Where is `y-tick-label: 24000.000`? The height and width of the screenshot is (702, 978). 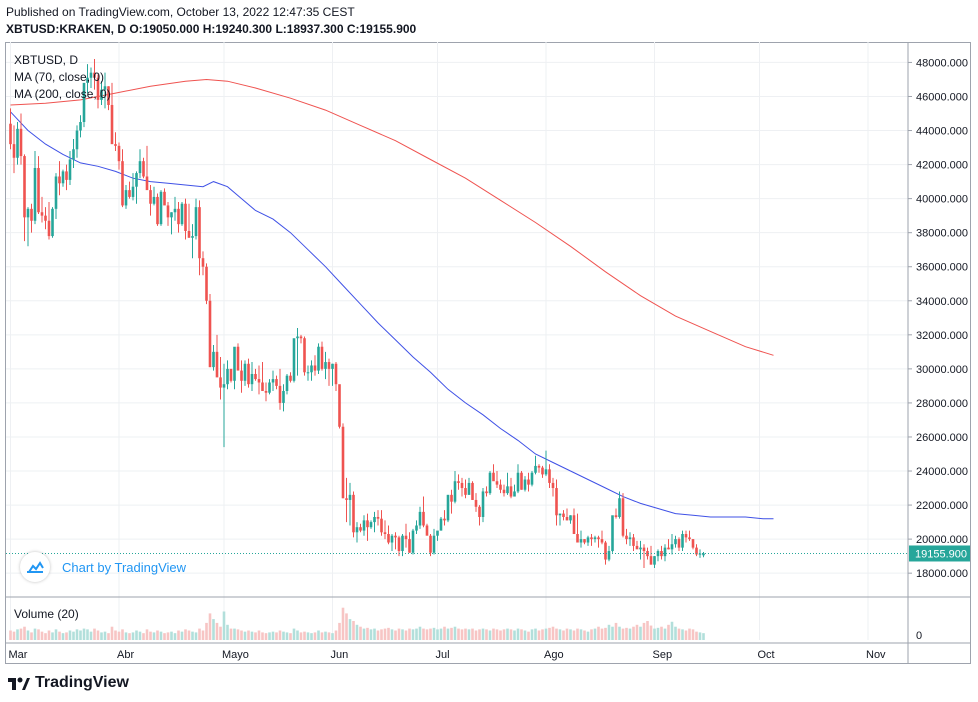
y-tick-label: 24000.000 is located at coordinates (942, 472).